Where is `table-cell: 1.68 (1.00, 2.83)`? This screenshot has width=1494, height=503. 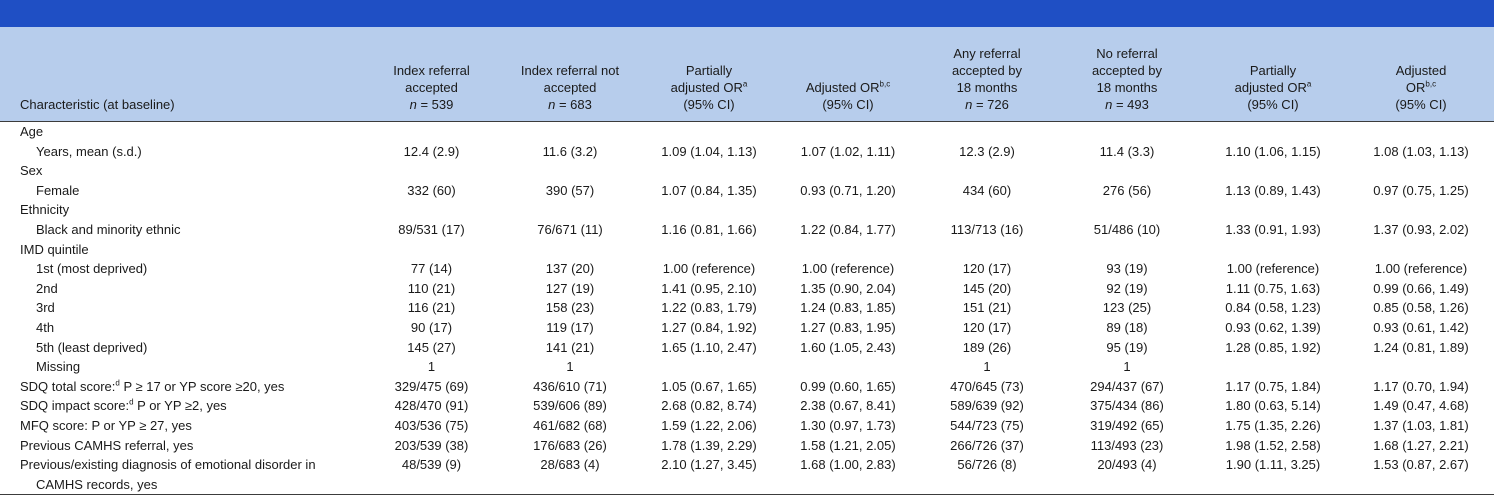 table-cell: 1.68 (1.00, 2.83) is located at coordinates (848, 475).